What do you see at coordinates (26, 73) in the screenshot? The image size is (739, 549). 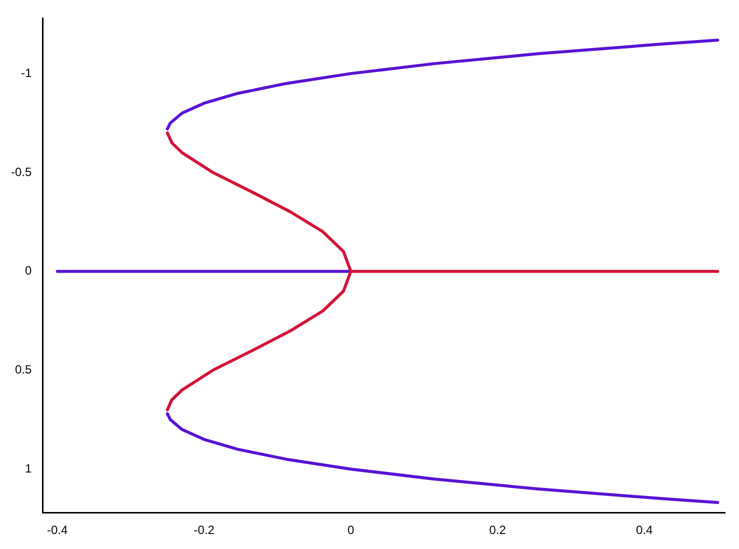 I see `y-tick-label: -1` at bounding box center [26, 73].